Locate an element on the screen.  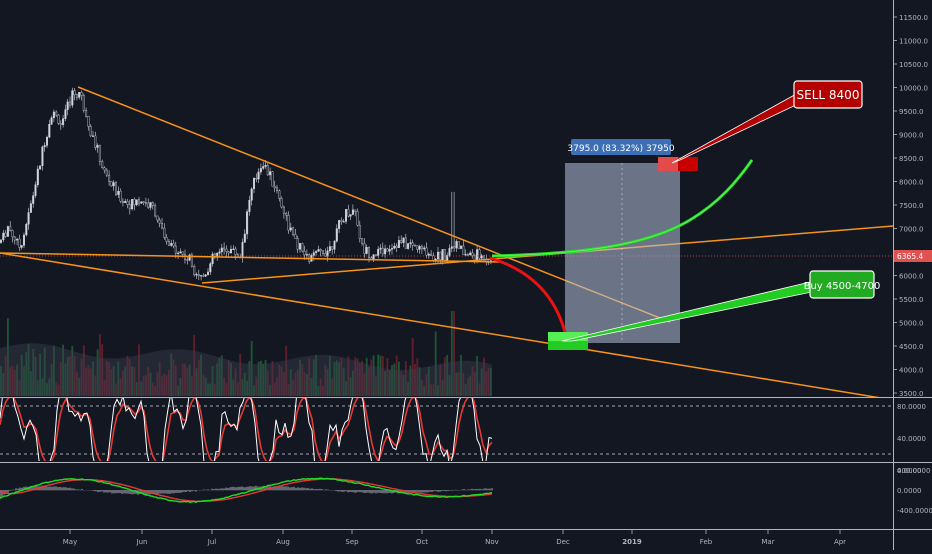
time-tick-label: May is located at coordinates (70, 542).